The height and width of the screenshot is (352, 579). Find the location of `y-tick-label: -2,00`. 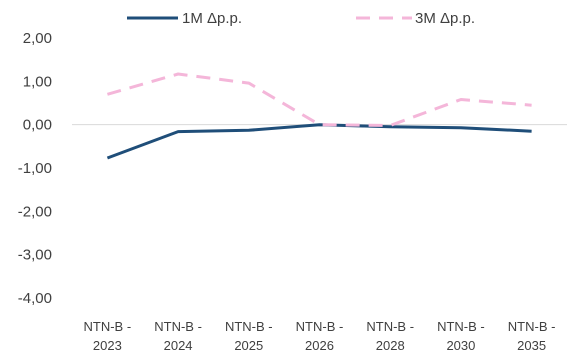

y-tick-label: -2,00 is located at coordinates (35, 211).